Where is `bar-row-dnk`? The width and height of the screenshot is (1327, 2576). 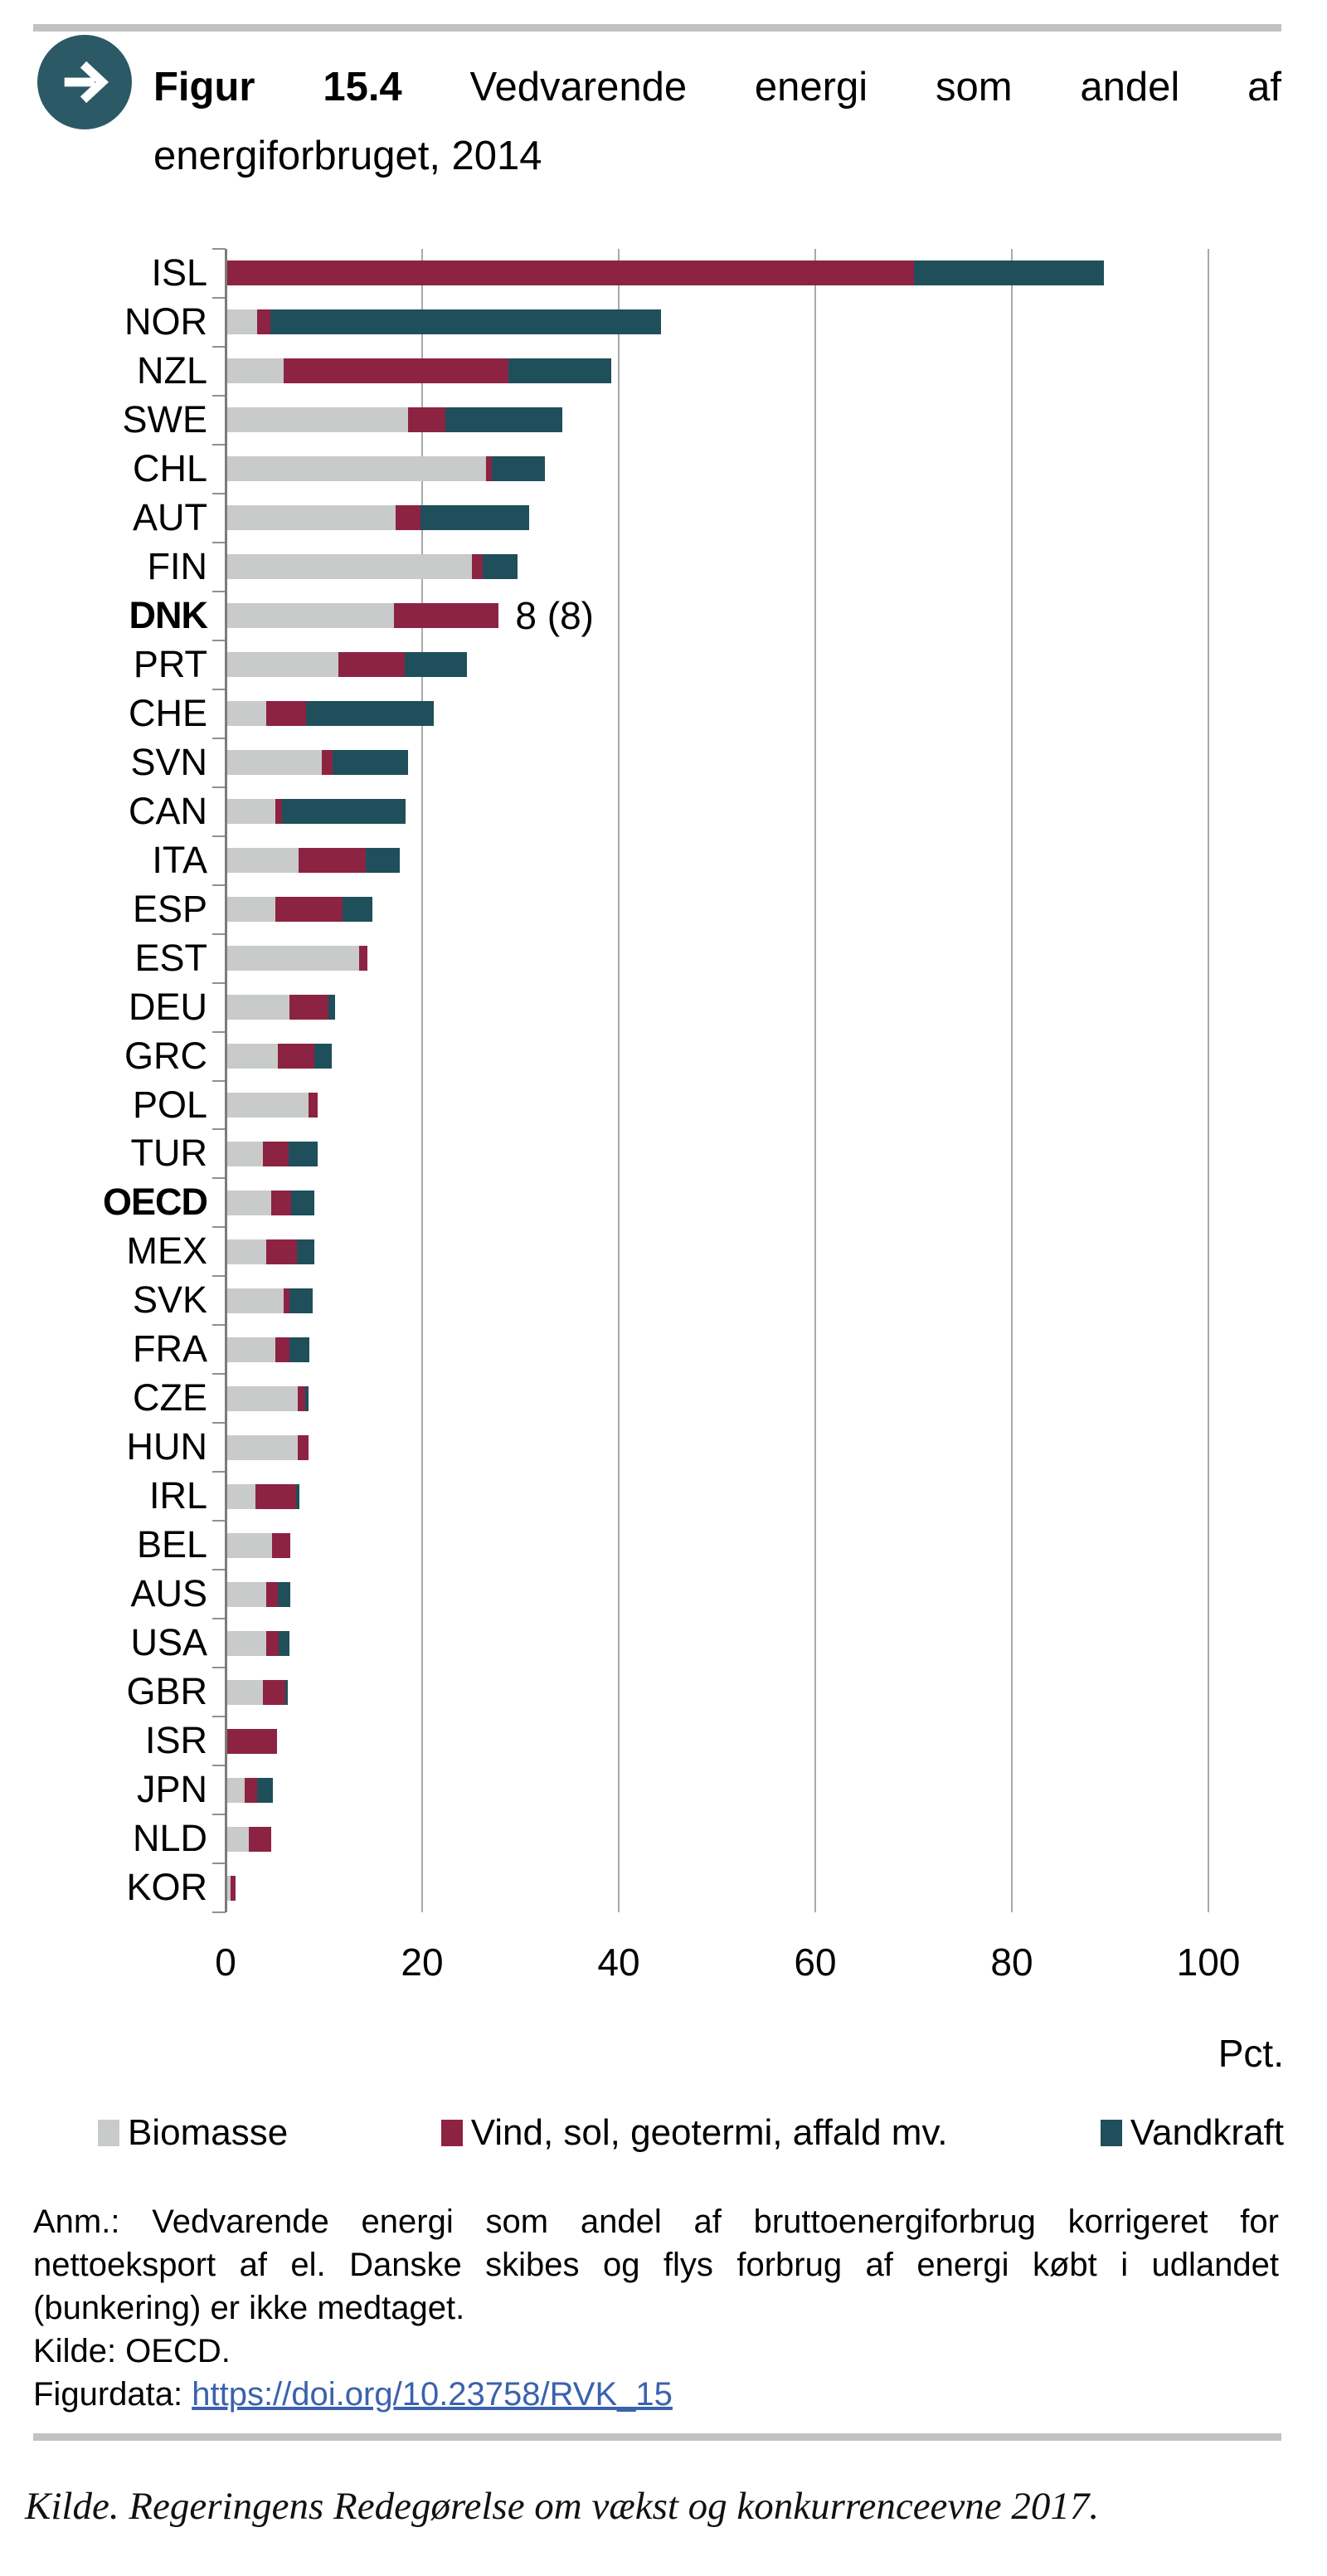
bar-row-dnk is located at coordinates (362, 616).